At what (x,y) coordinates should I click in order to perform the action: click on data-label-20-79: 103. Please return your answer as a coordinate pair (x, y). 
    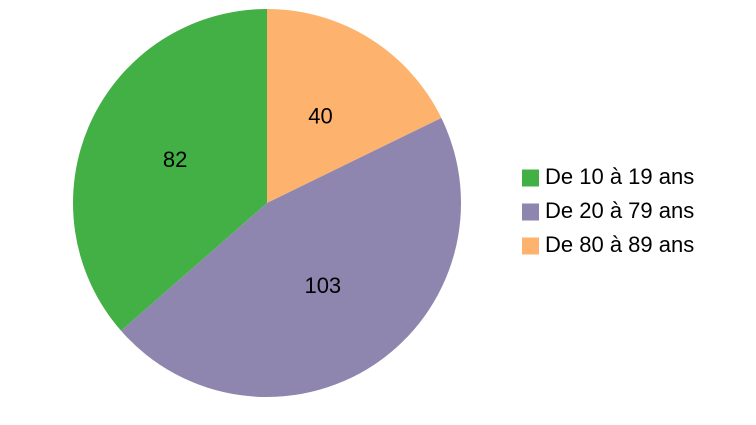
    Looking at the image, I should click on (322, 285).